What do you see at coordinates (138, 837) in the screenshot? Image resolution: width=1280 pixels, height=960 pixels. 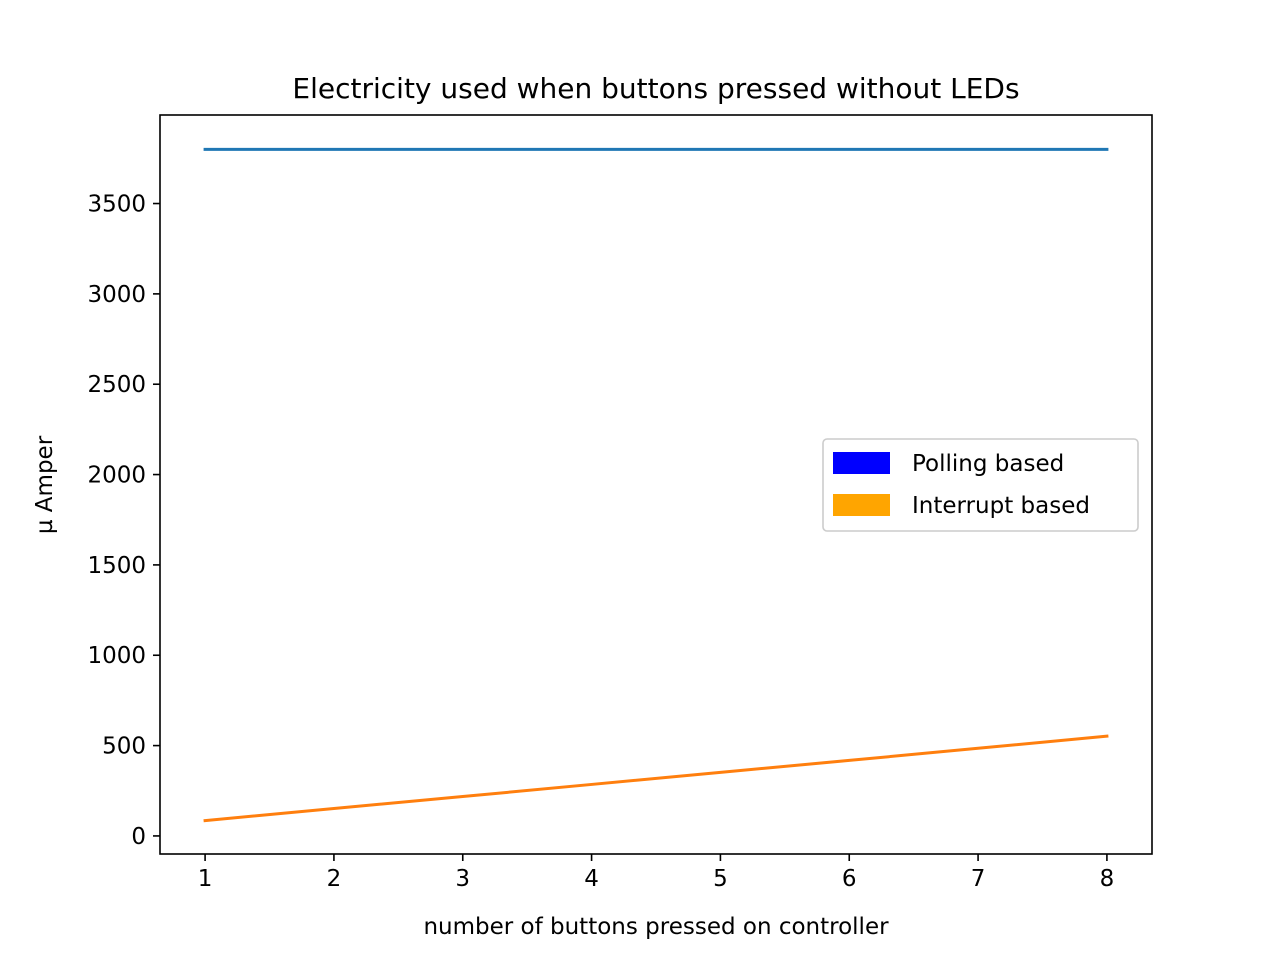 I see `y-tick-label: 0` at bounding box center [138, 837].